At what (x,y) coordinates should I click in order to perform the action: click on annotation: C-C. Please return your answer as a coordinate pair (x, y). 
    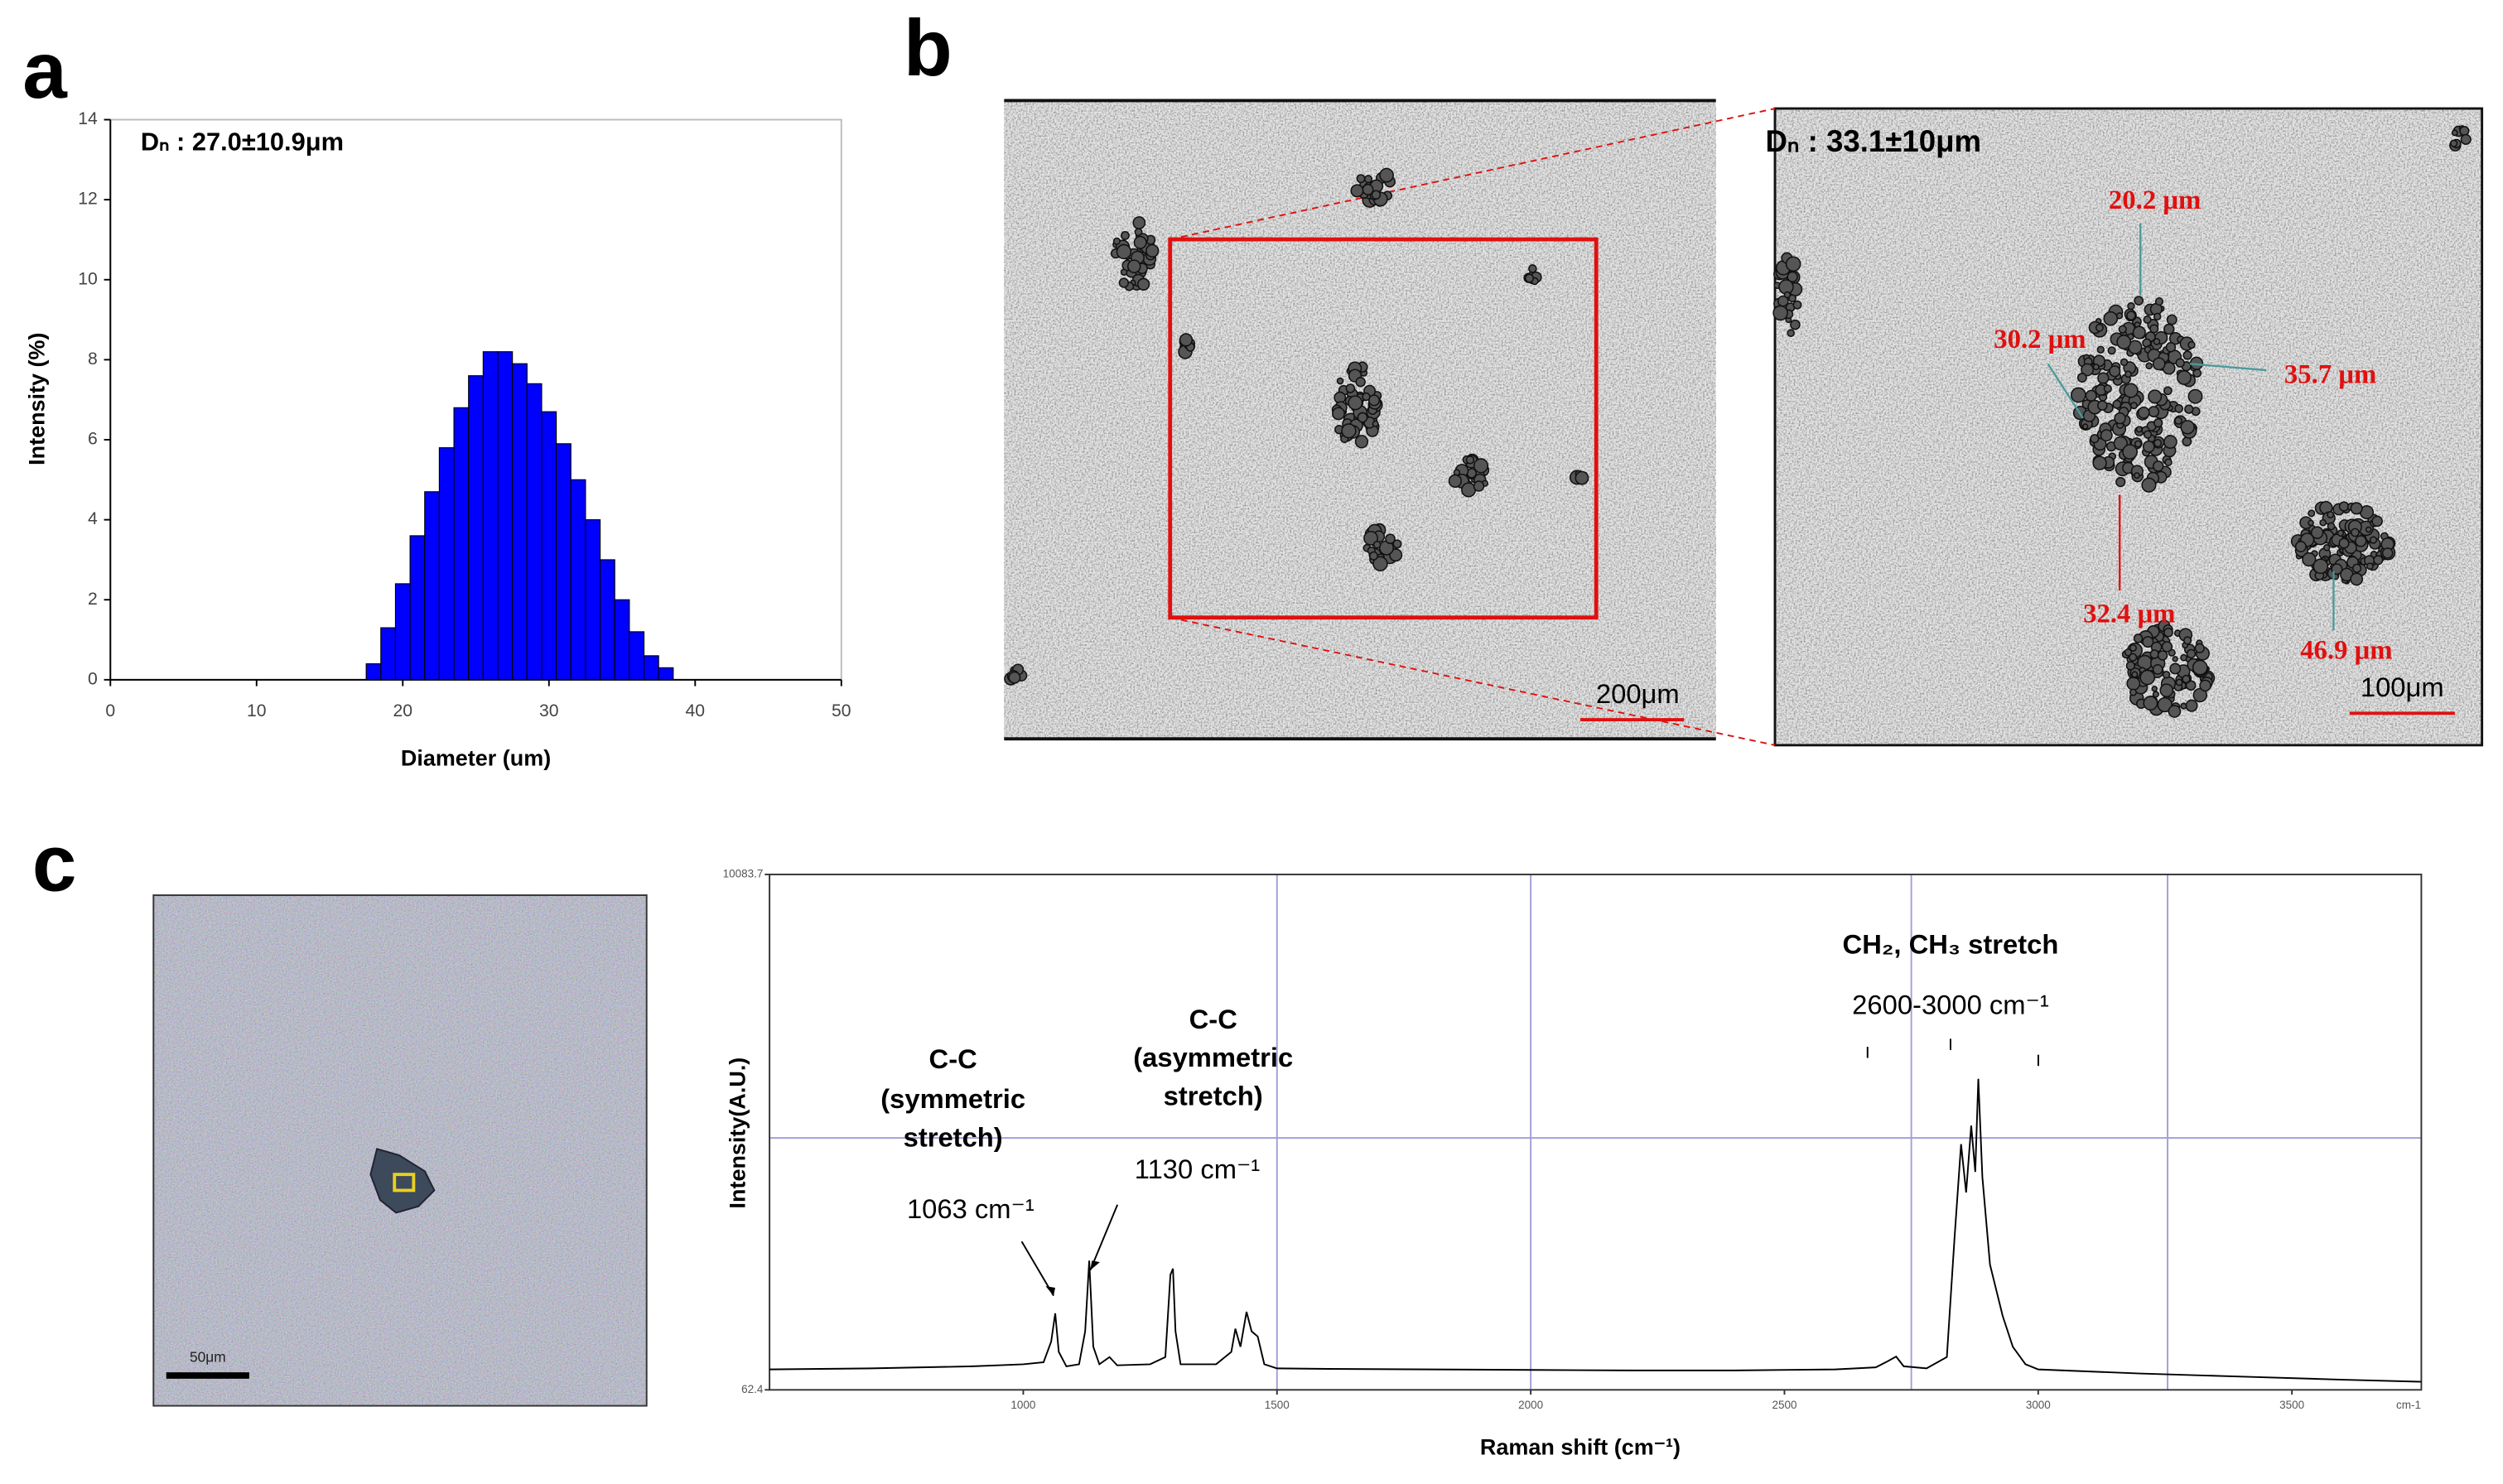
    Looking at the image, I should click on (953, 1058).